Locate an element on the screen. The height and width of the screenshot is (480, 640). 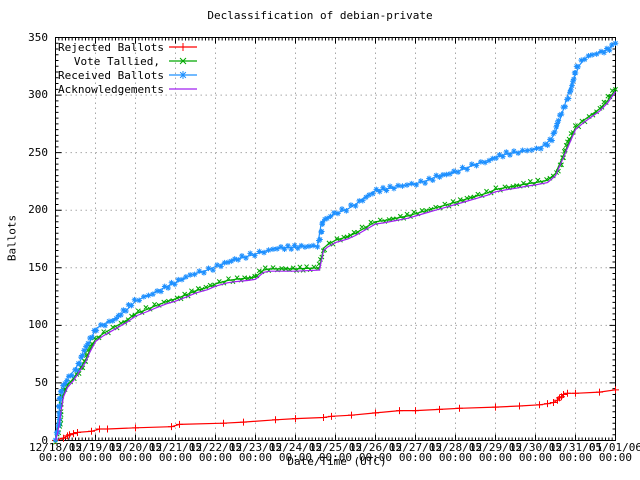
x-tick-label: 12/21/05 00:00 is located at coordinates (175, 452).